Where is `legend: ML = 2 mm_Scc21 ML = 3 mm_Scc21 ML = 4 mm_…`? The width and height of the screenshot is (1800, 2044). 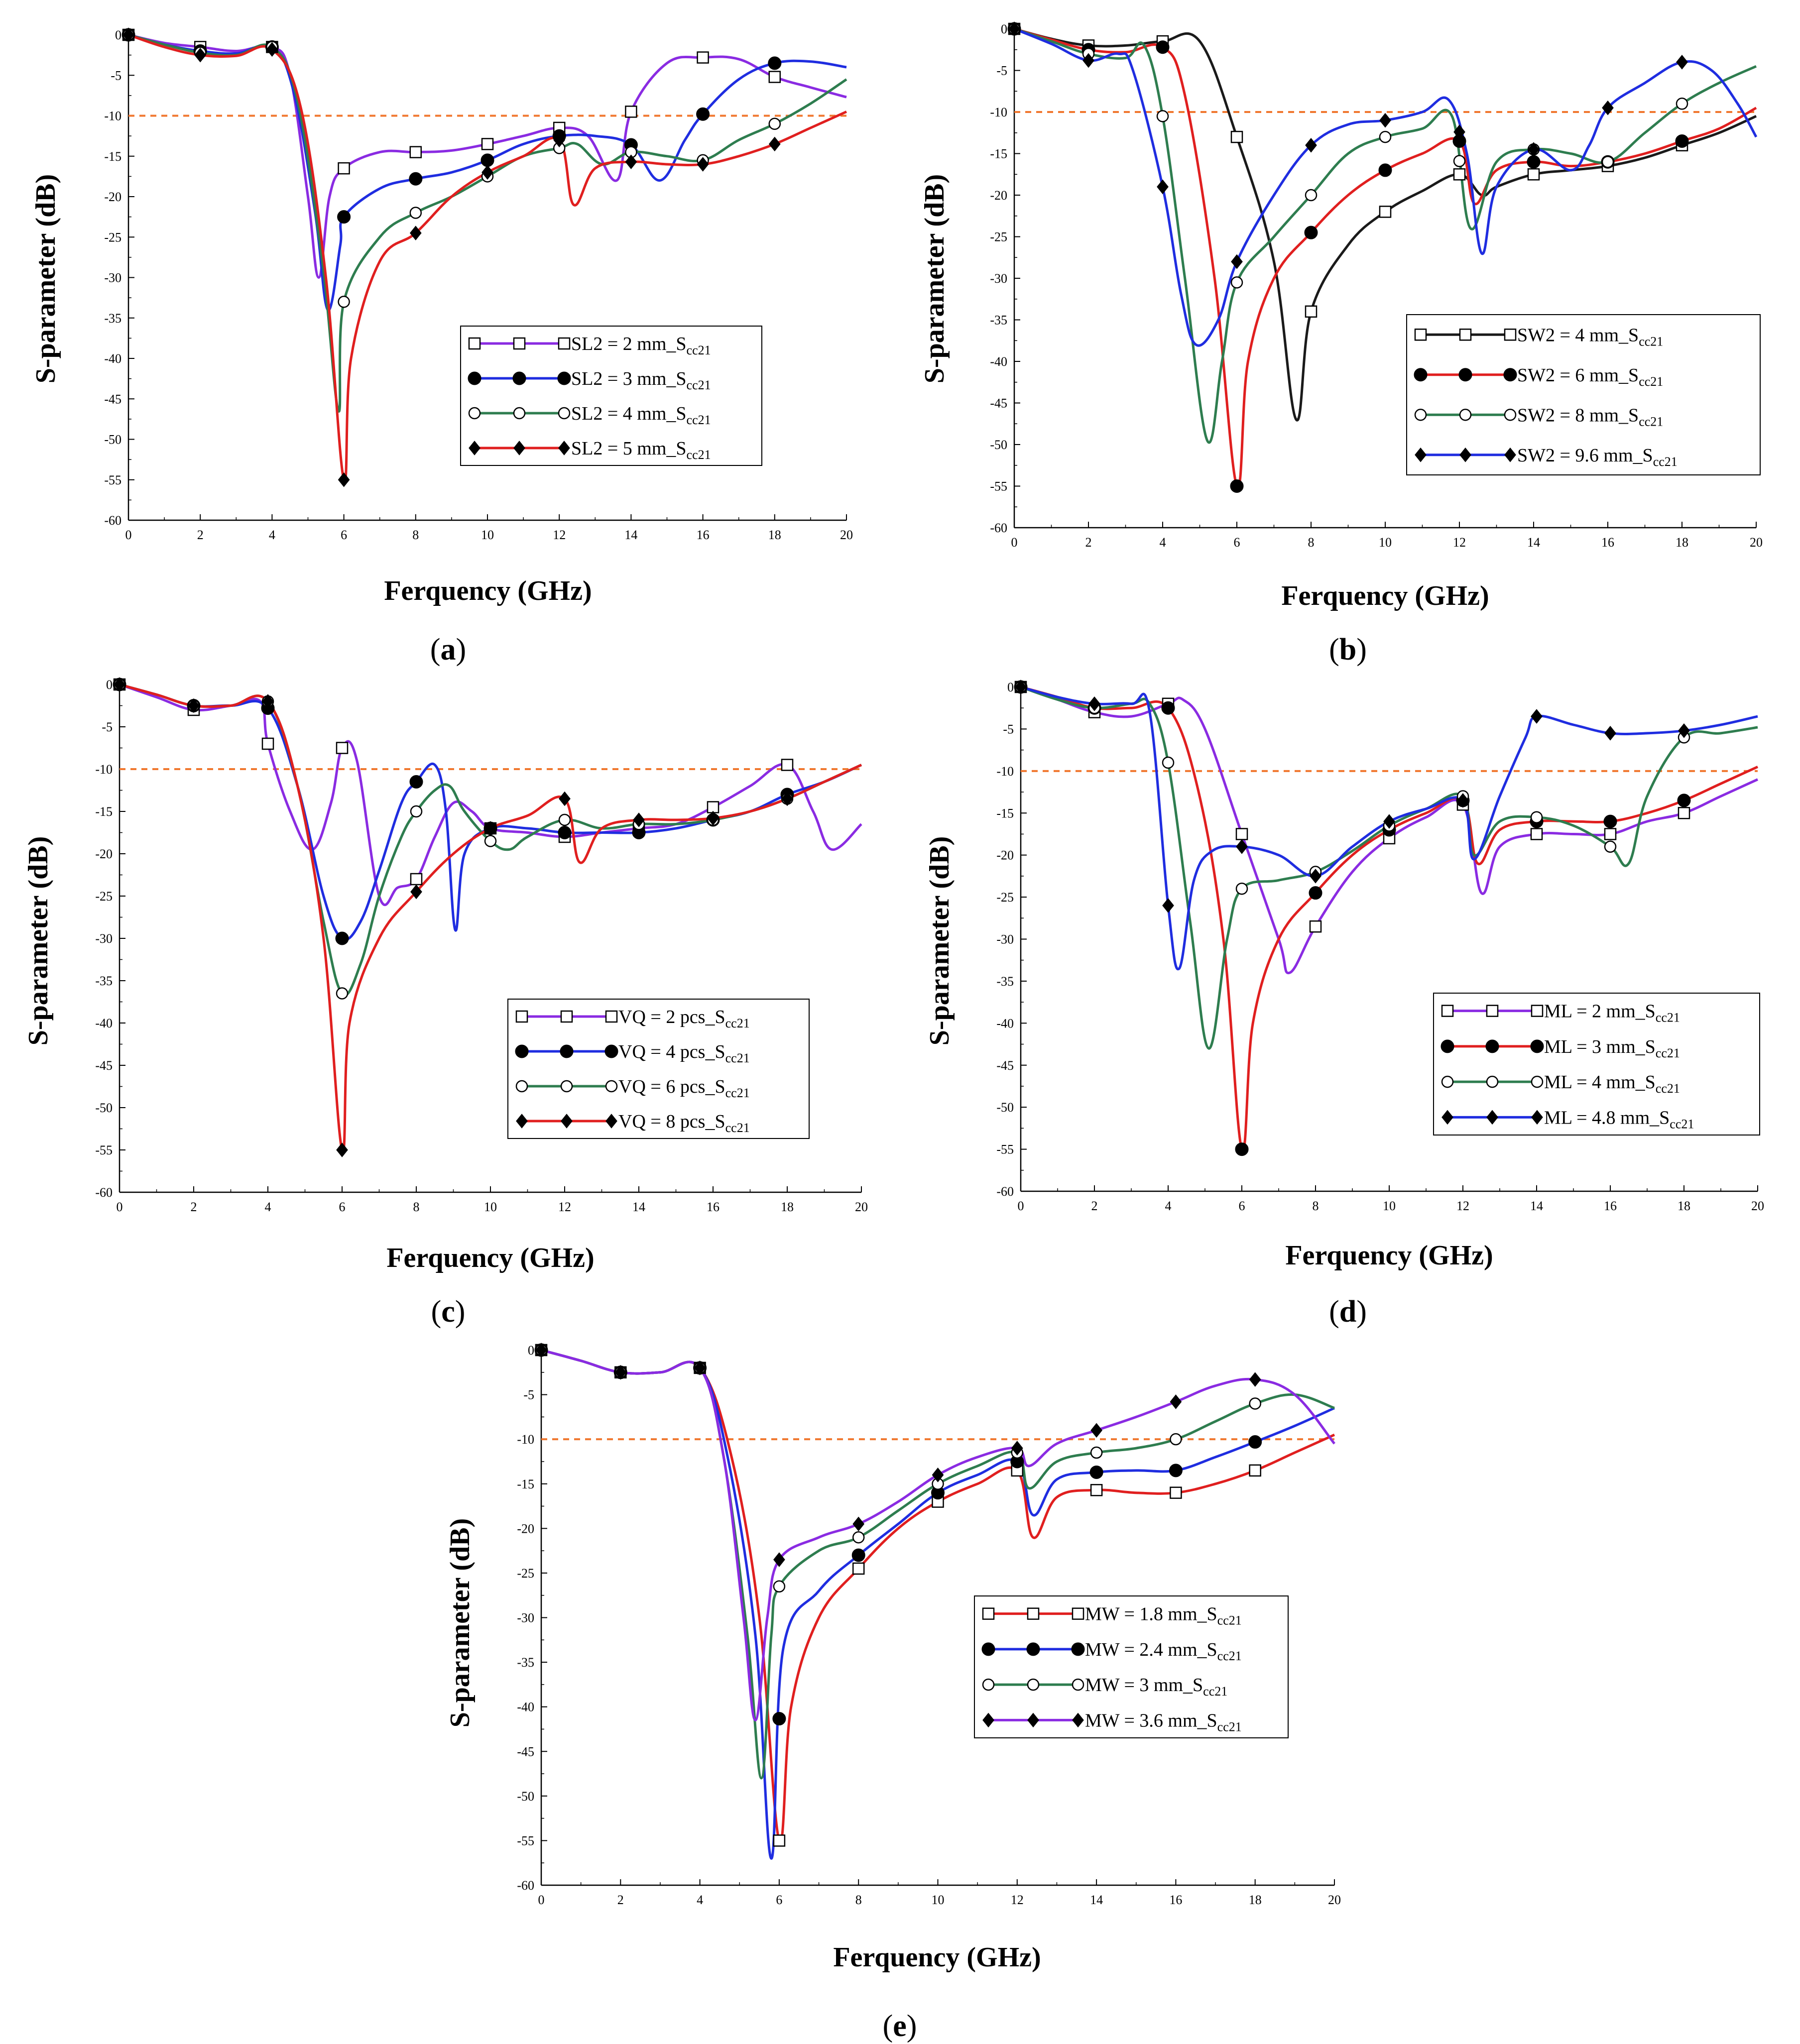 legend: ML = 2 mm_Scc21 ML = 3 mm_Scc21 ML = 4 mm_… is located at coordinates (1596, 1064).